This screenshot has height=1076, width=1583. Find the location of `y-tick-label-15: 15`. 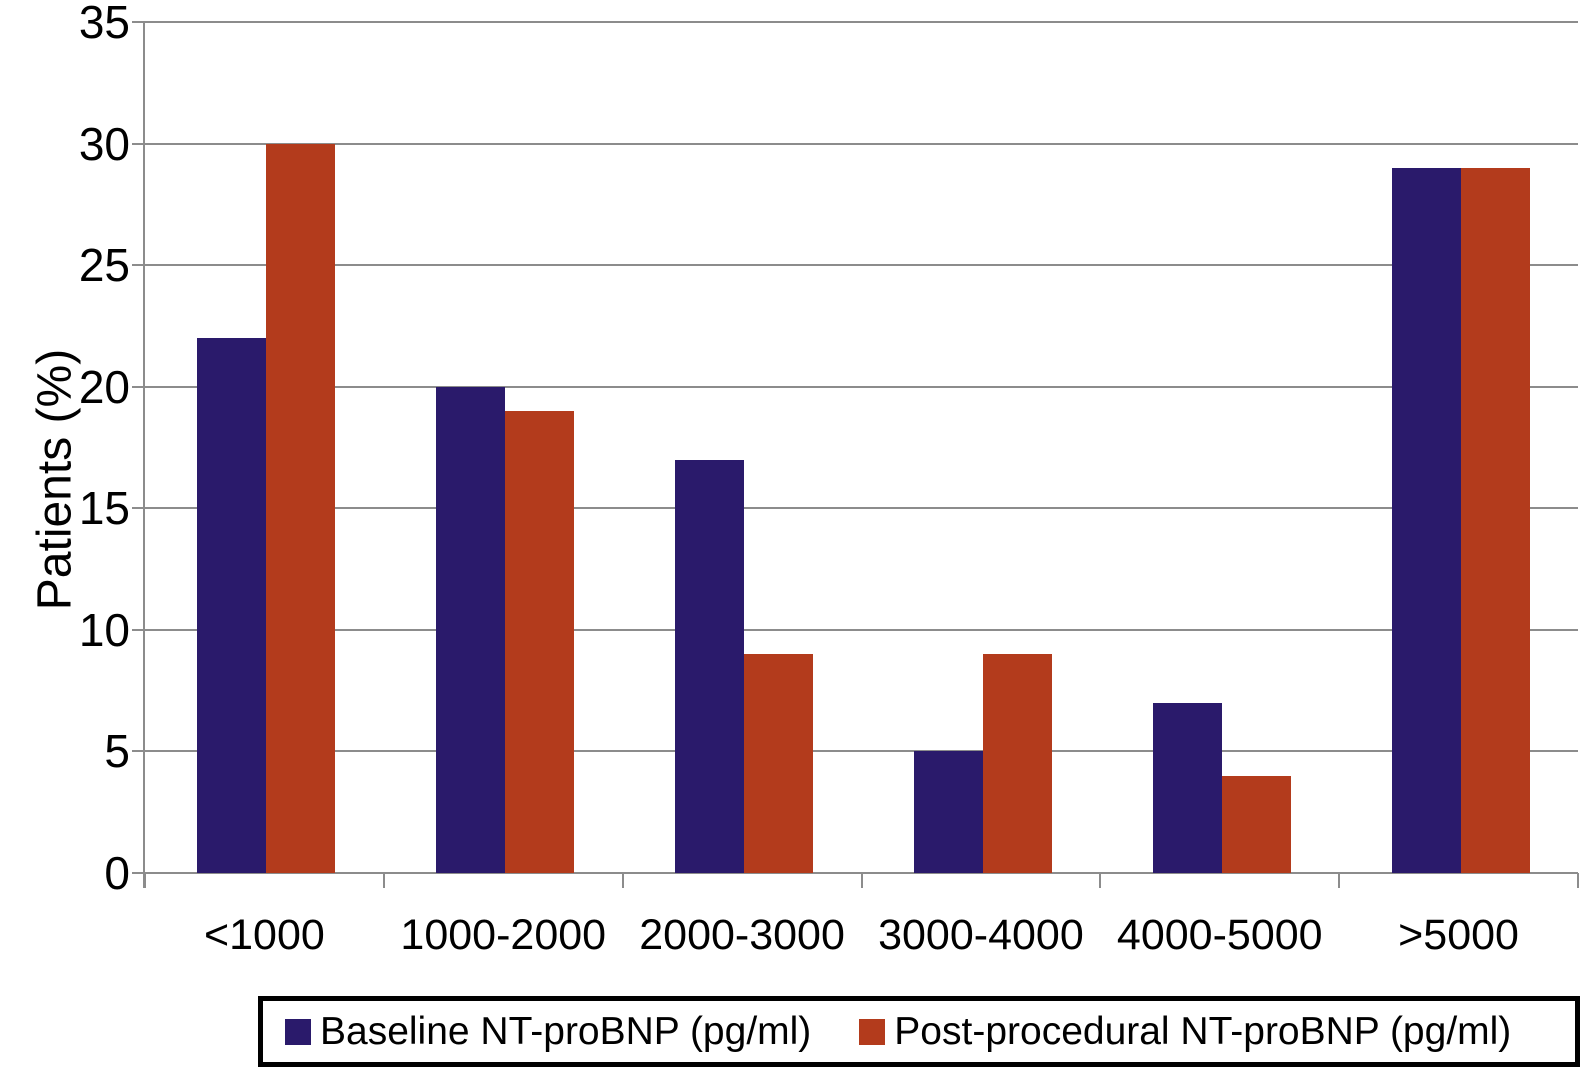

y-tick-label-15: 15 is located at coordinates (104, 508).